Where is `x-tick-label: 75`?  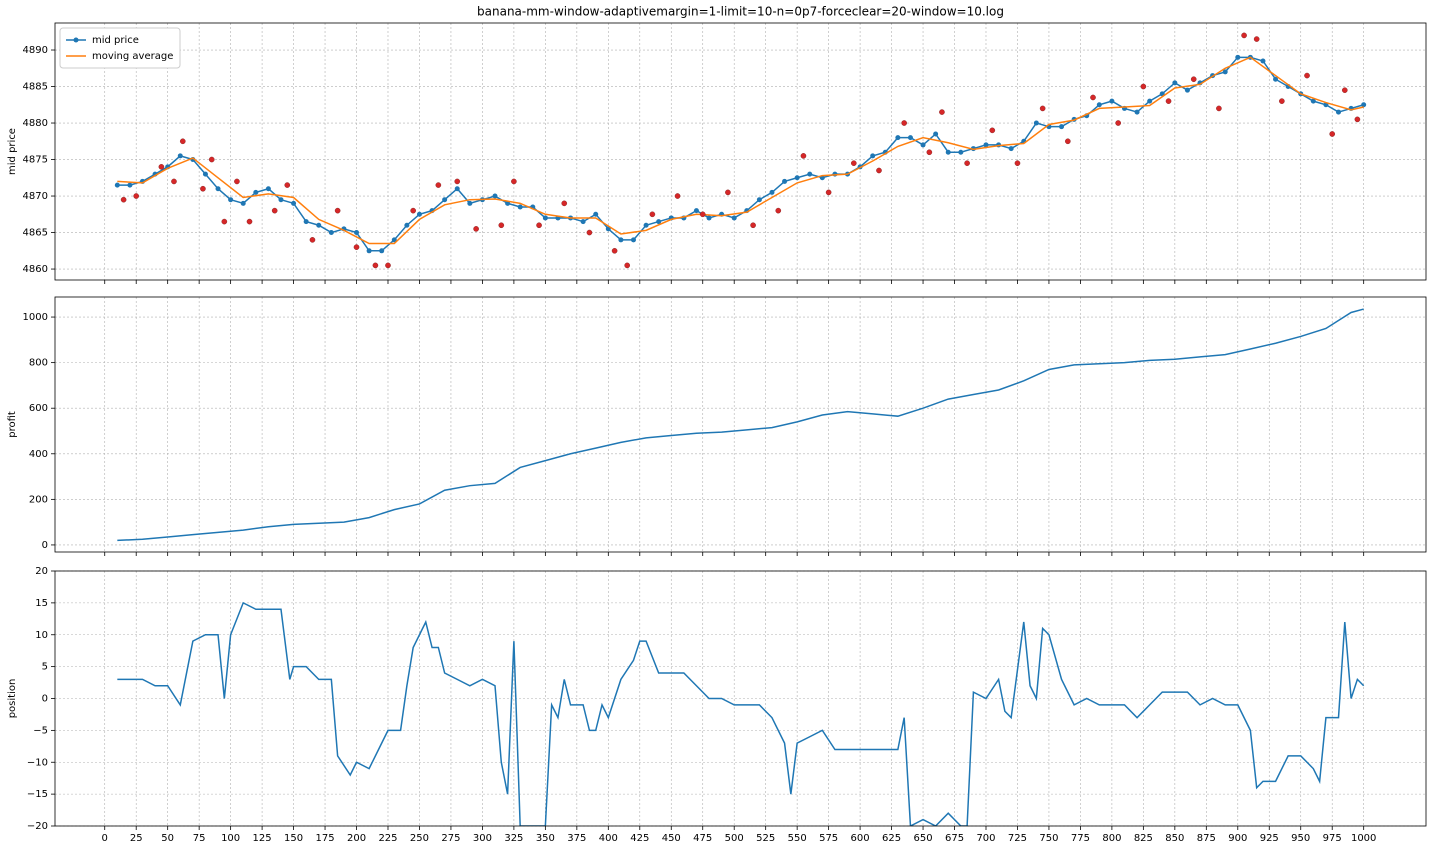 x-tick-label: 75 is located at coordinates (199, 838).